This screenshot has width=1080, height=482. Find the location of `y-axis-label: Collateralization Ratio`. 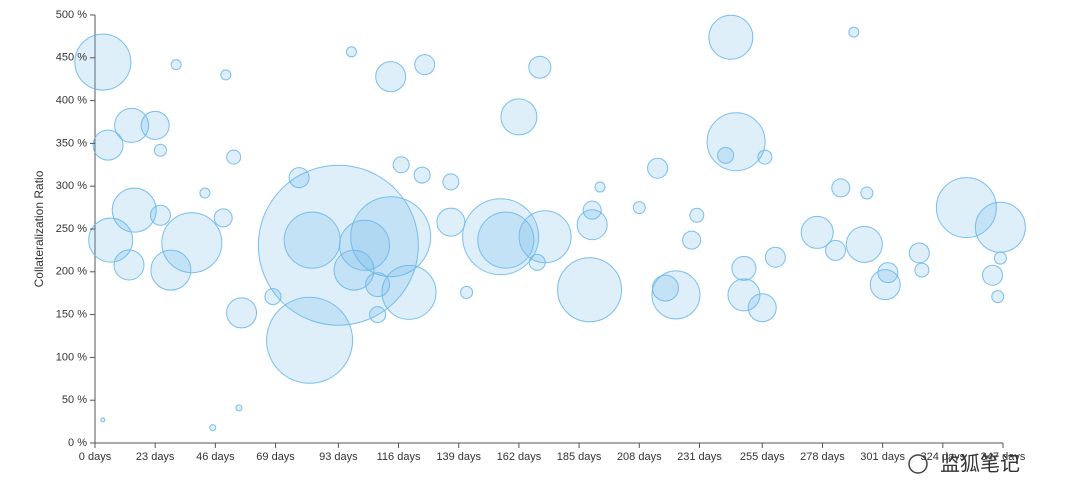

y-axis-label: Collateralization Ratio is located at coordinates (39, 228).